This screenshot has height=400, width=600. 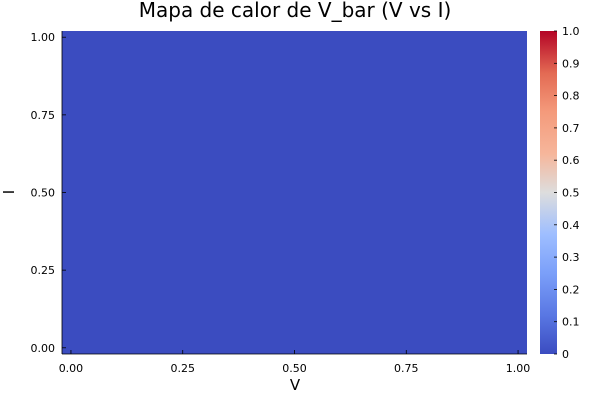 I want to click on colorbar-tick-label: 0.1, so click(x=571, y=322).